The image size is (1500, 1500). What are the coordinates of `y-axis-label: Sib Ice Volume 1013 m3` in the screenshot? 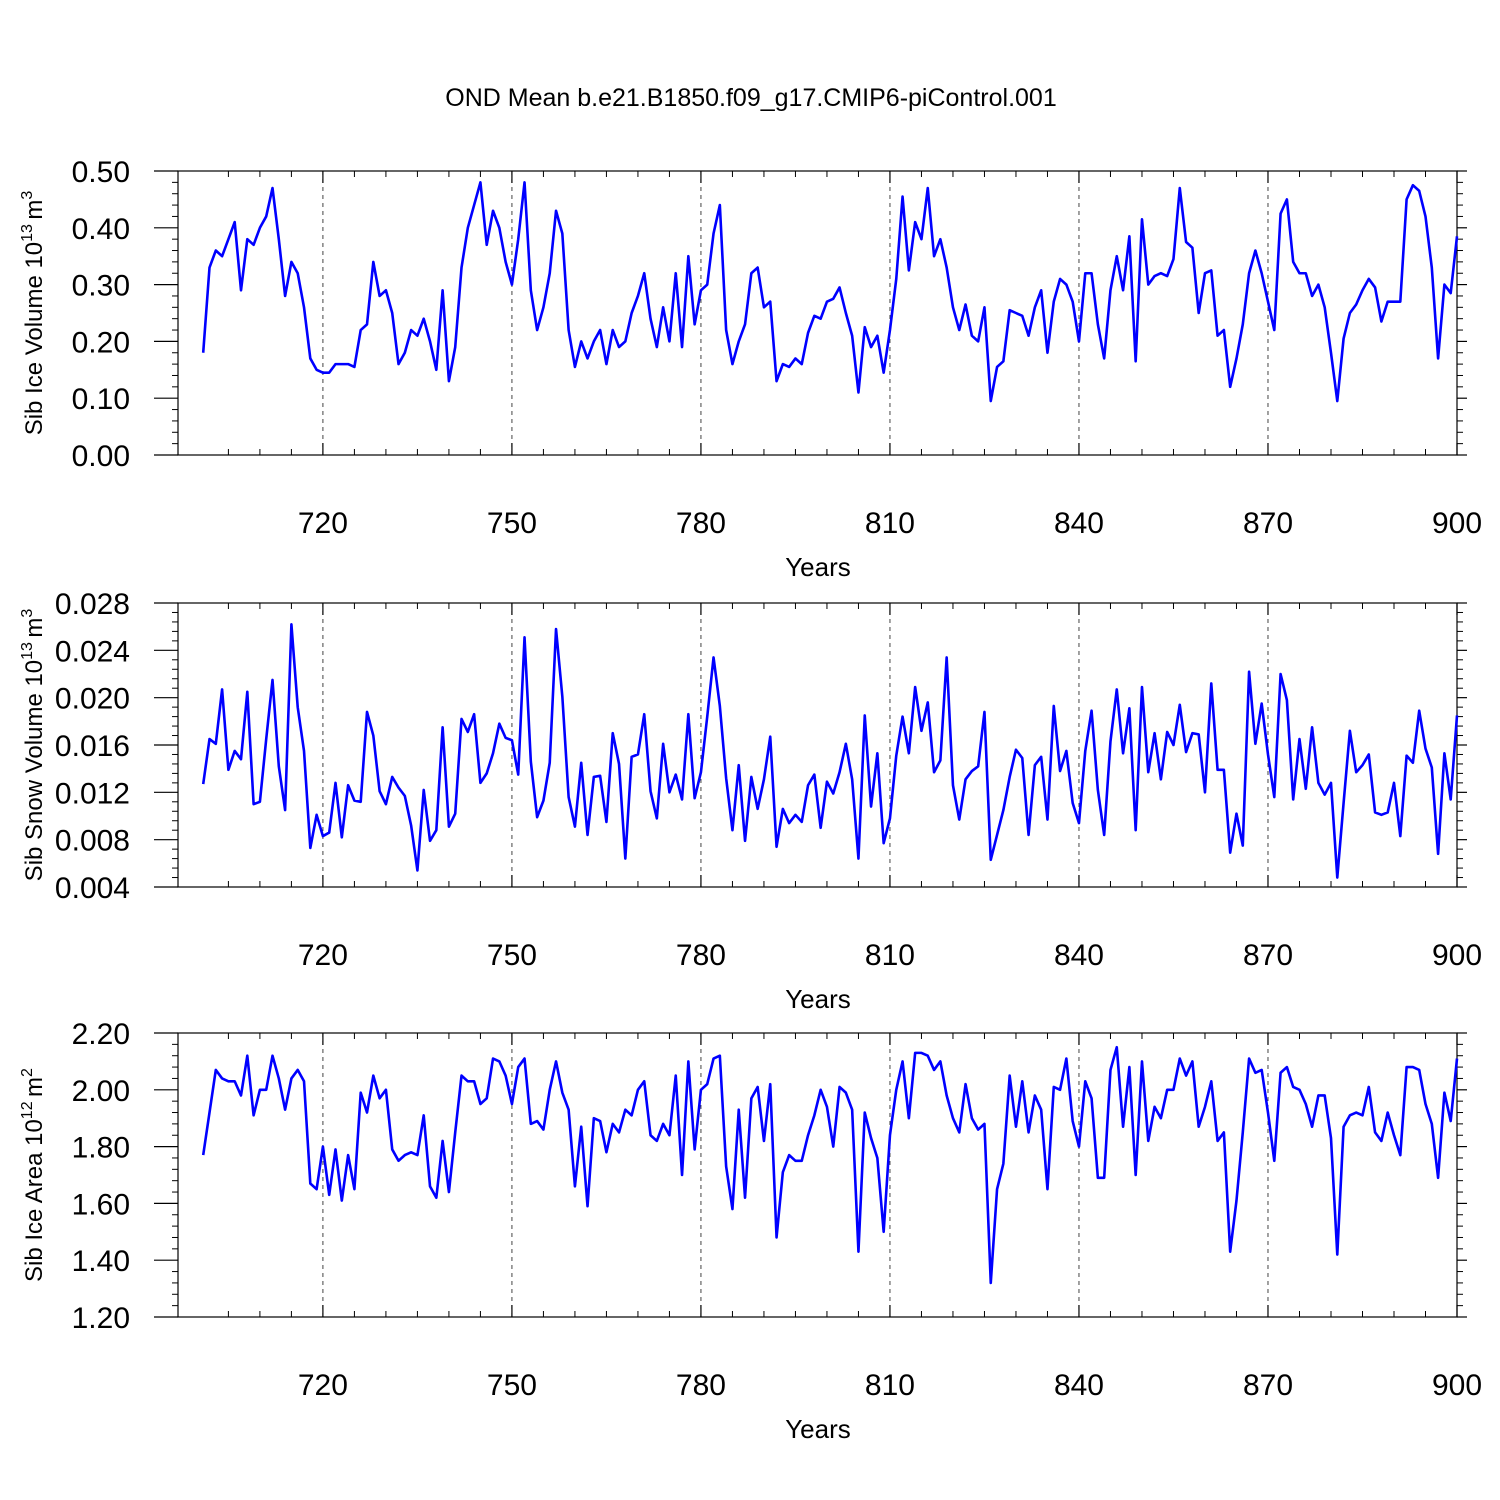 It's located at (33, 313).